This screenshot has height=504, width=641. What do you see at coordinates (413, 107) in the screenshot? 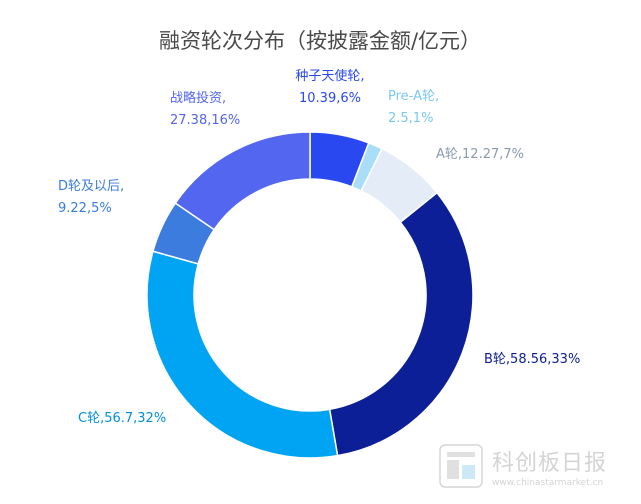
I see `slice-label-2: Pre-A轮, 2.5,1%` at bounding box center [413, 107].